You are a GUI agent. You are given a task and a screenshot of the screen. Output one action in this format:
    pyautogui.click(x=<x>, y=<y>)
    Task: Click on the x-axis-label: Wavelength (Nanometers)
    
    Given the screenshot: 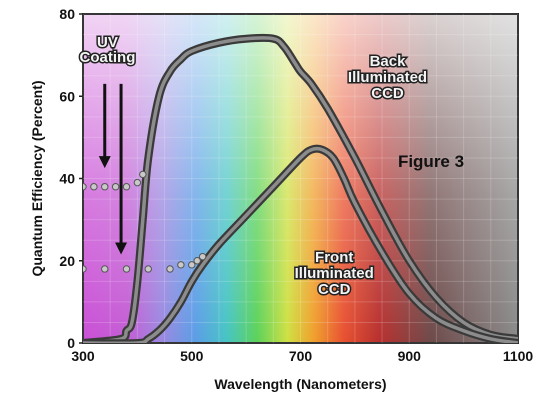 What is the action you would take?
    pyautogui.click(x=300, y=384)
    